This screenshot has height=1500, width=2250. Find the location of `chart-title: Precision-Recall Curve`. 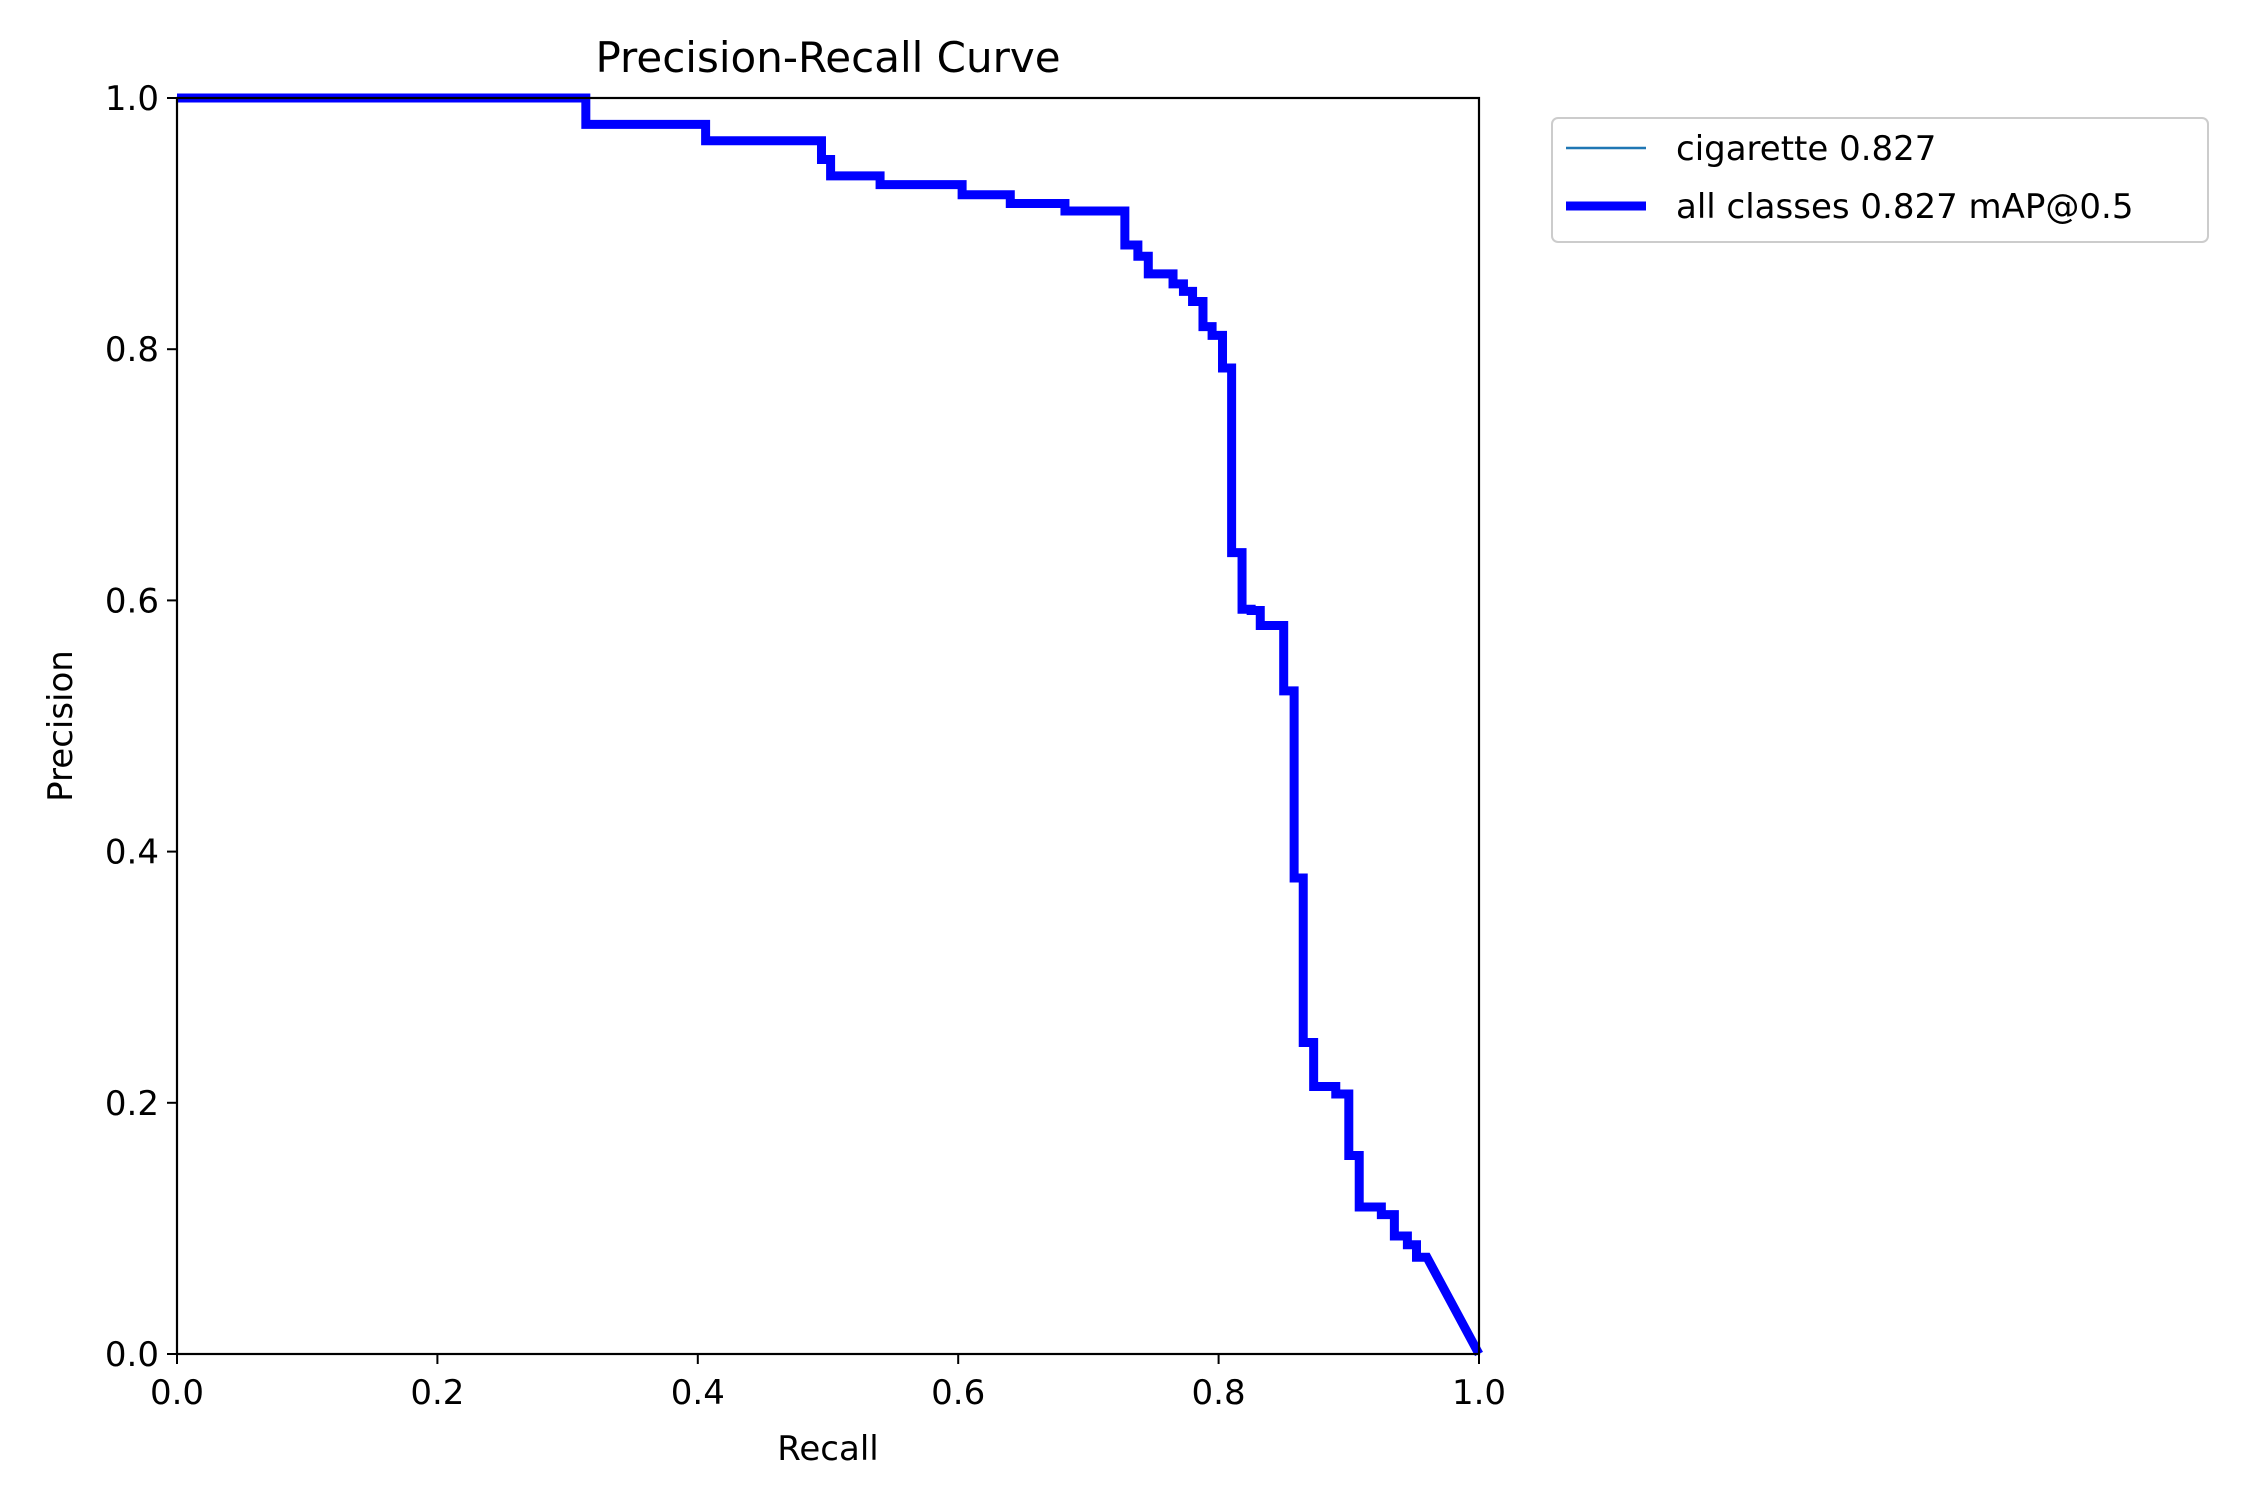

chart-title: Precision-Recall Curve is located at coordinates (827, 57).